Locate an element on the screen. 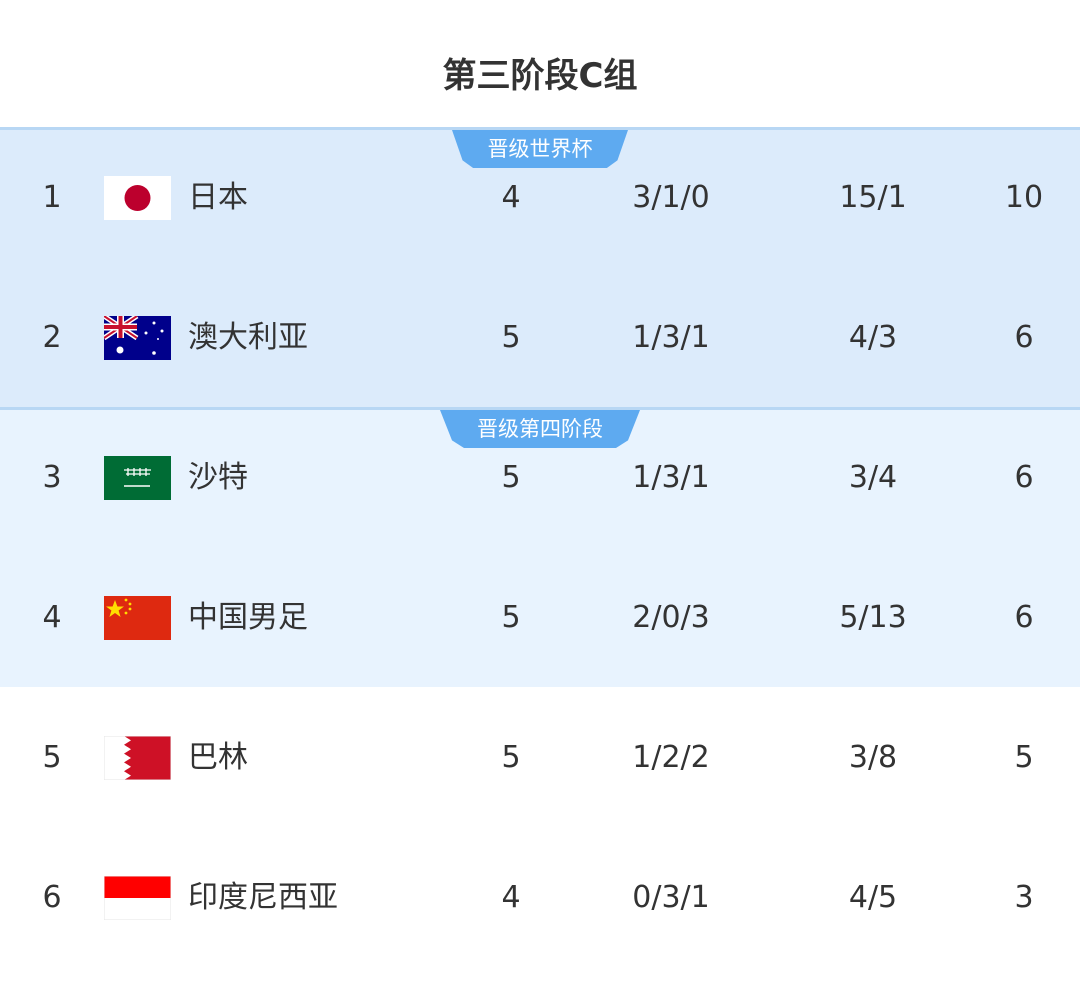 The image size is (1080, 995). zone-badge-fourth-stage: 晋级第四阶段 is located at coordinates (540, 429).